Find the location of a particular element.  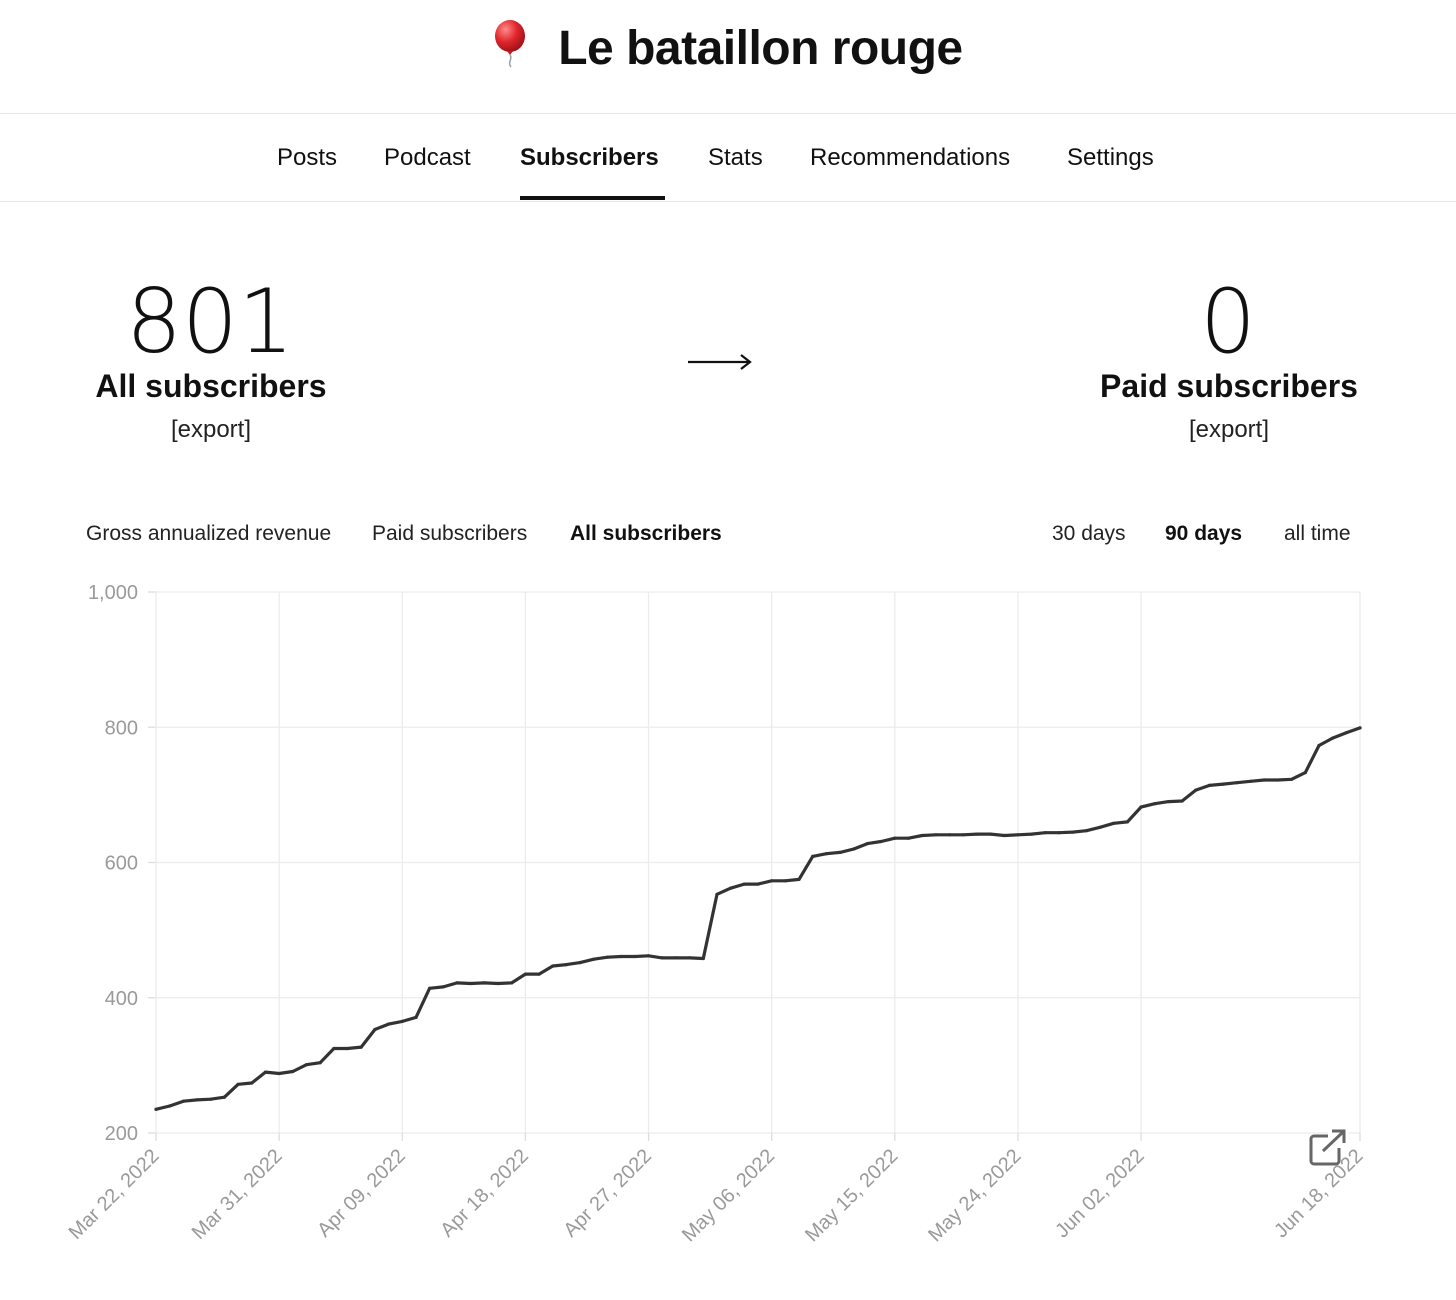

x-tick-label: Apr 27, 2022 is located at coordinates (608, 1193).